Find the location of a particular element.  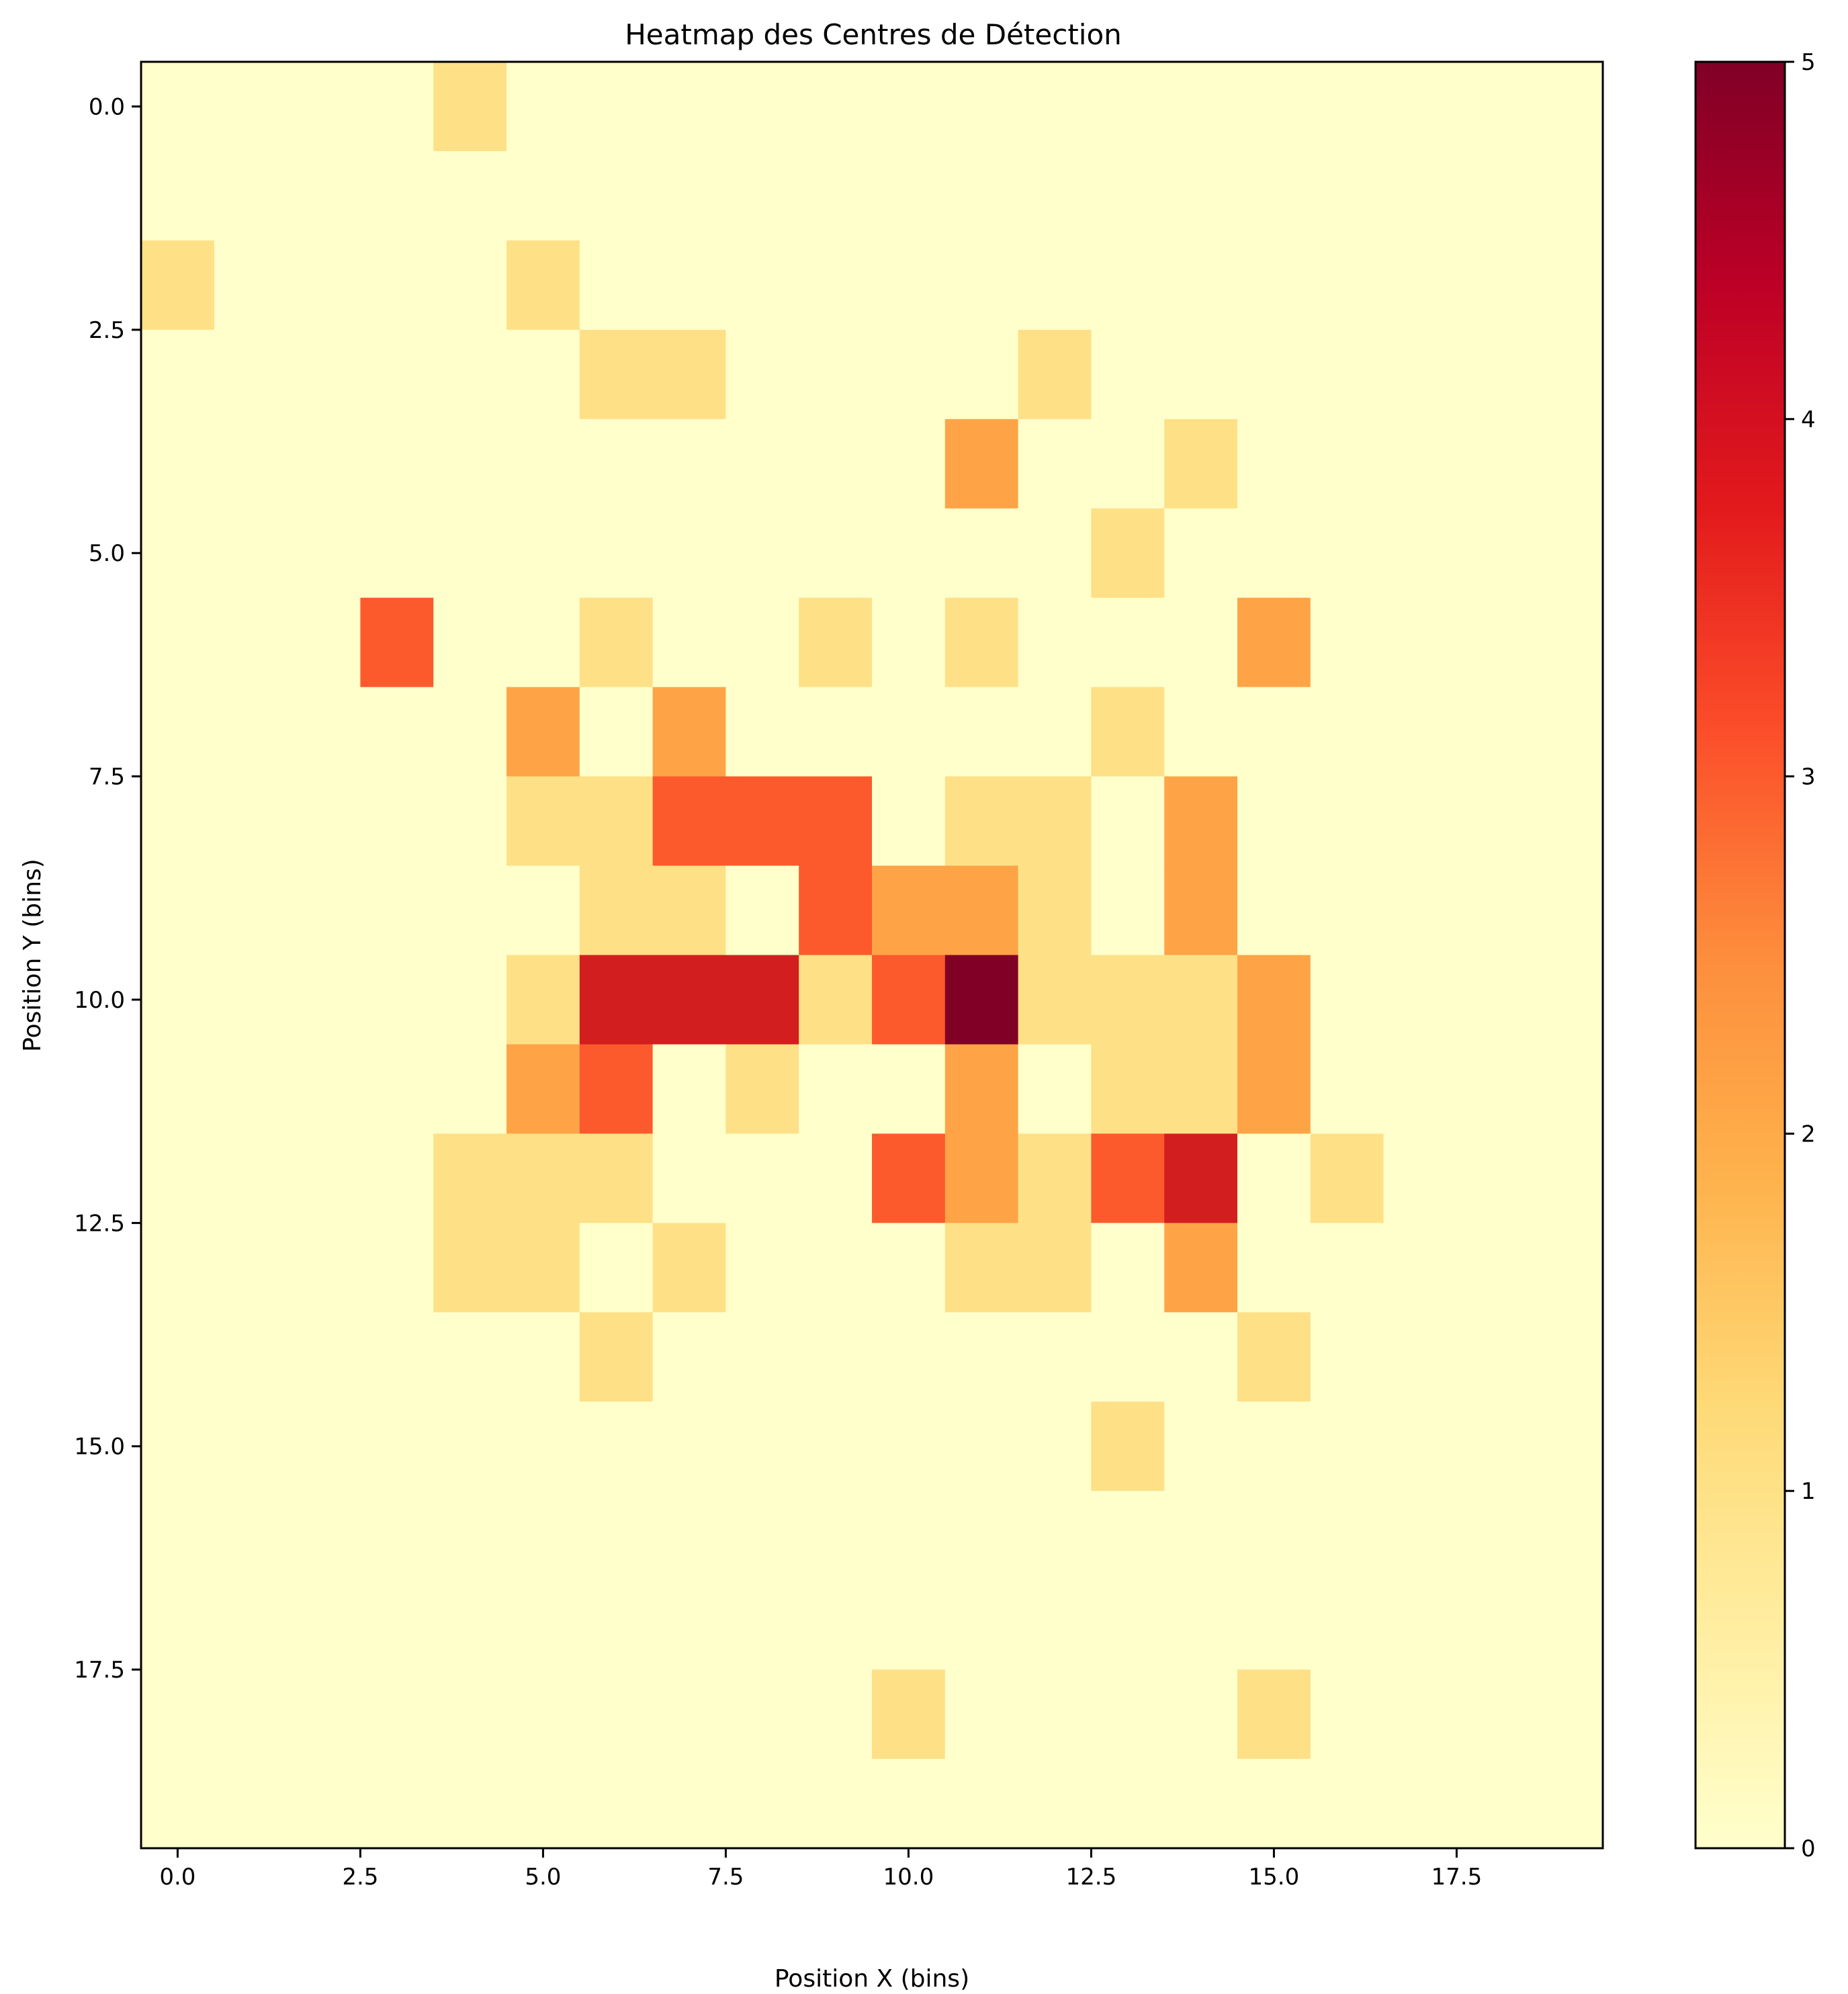

y-tick-label: 2.5 is located at coordinates (107, 330).